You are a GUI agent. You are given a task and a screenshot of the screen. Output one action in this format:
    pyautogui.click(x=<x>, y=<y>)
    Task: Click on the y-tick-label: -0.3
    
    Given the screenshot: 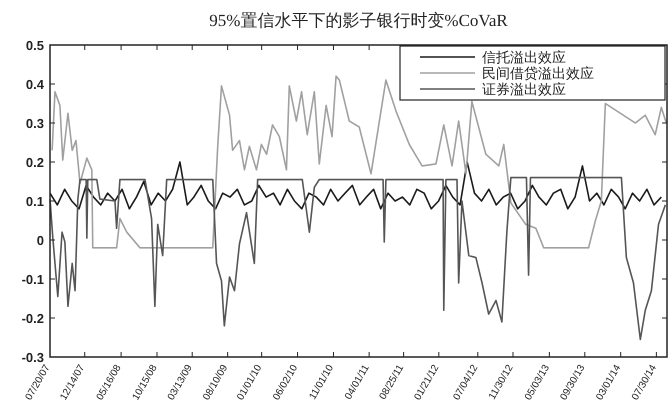 What is the action you would take?
    pyautogui.click(x=33, y=357)
    